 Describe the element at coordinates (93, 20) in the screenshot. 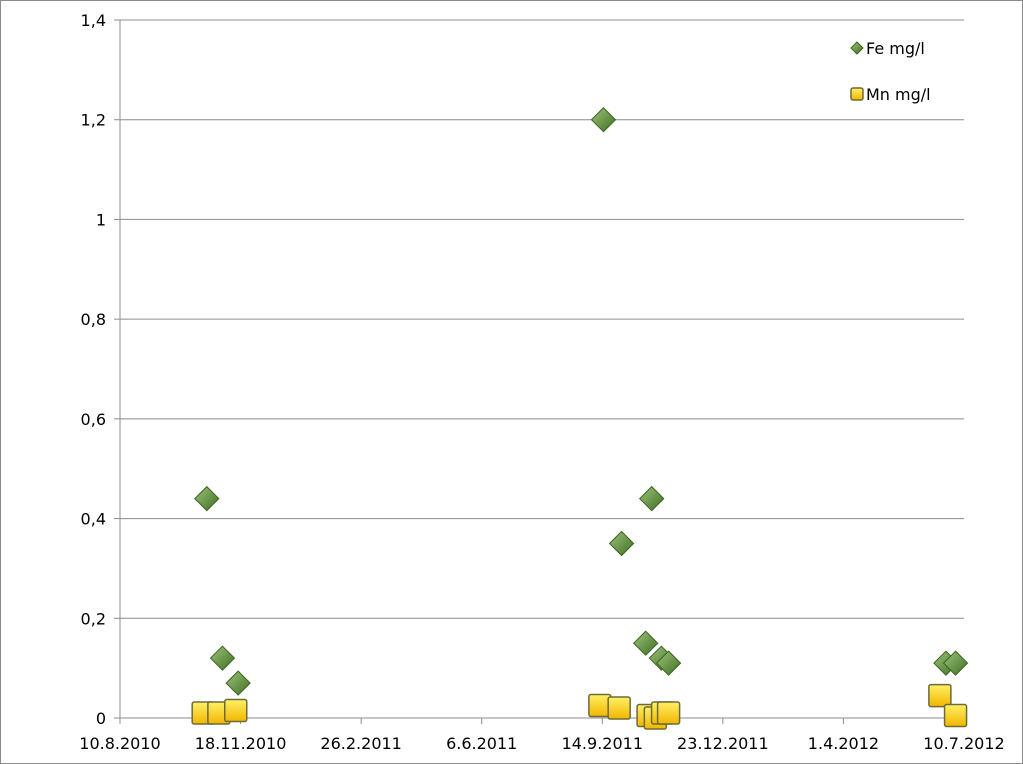

I see `y-tick-label: 1,4` at that location.